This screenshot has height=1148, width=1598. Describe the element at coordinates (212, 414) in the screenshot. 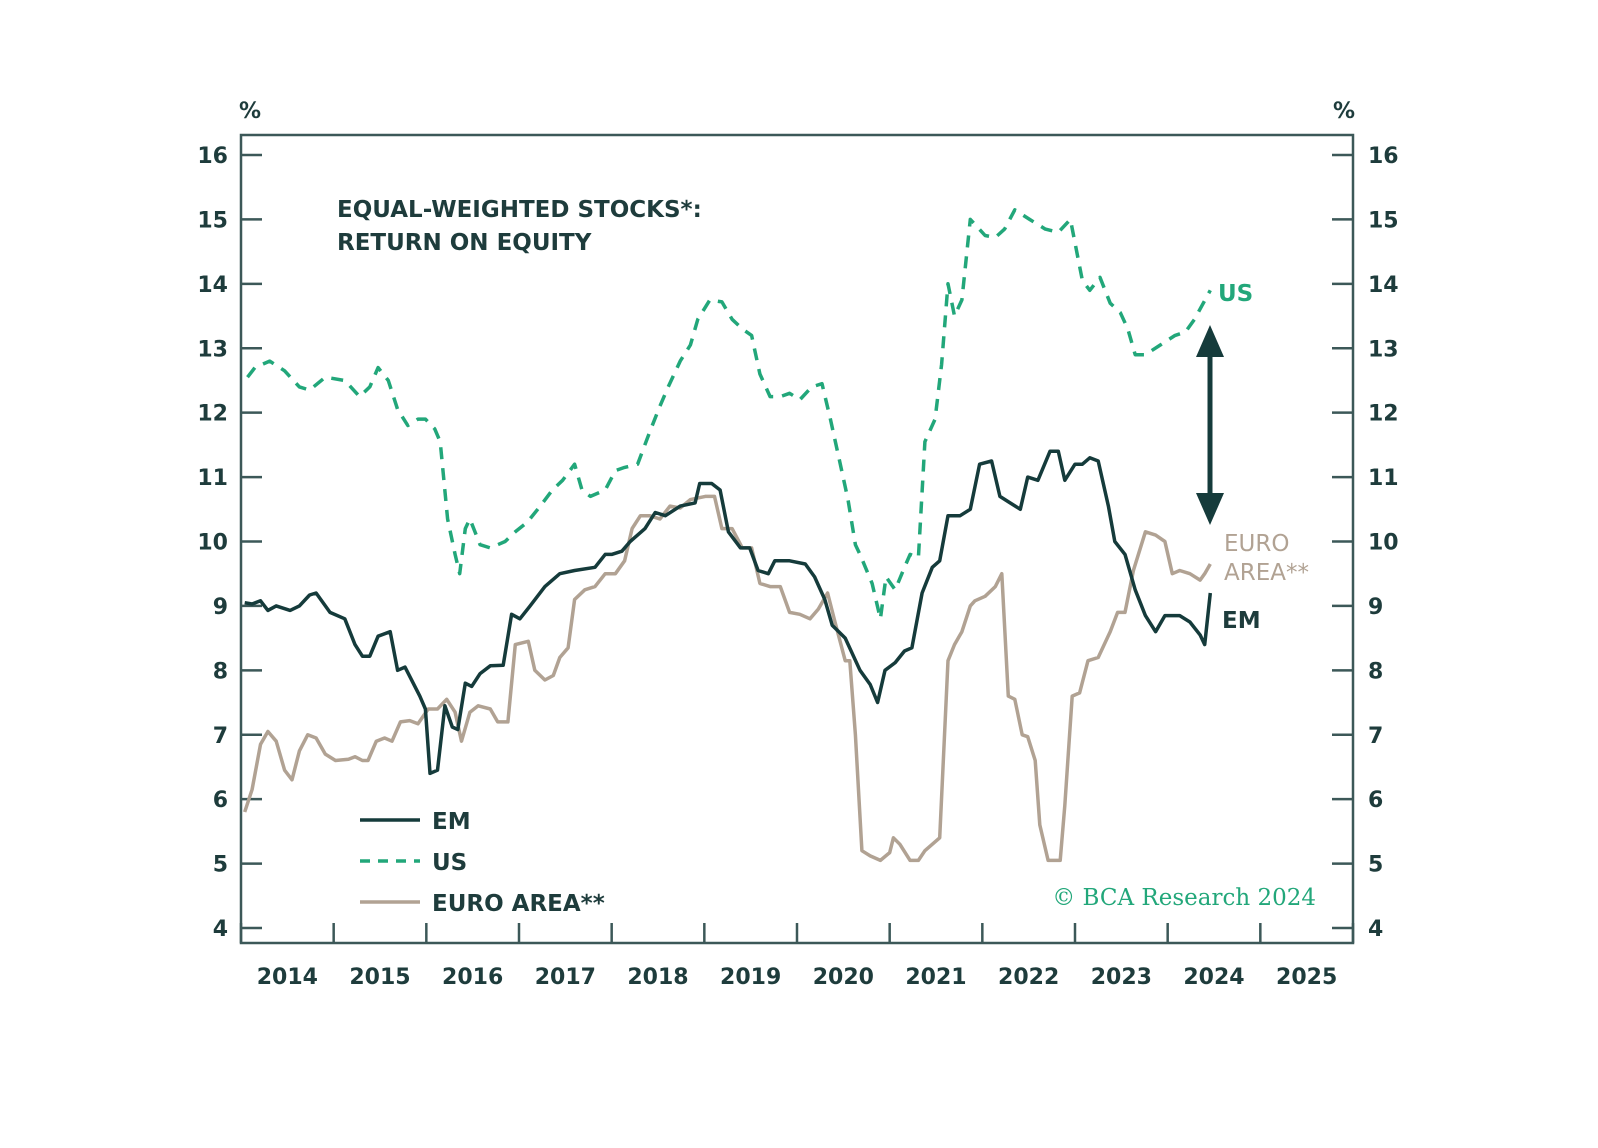

I see `y-tick-label-left: 12` at that location.